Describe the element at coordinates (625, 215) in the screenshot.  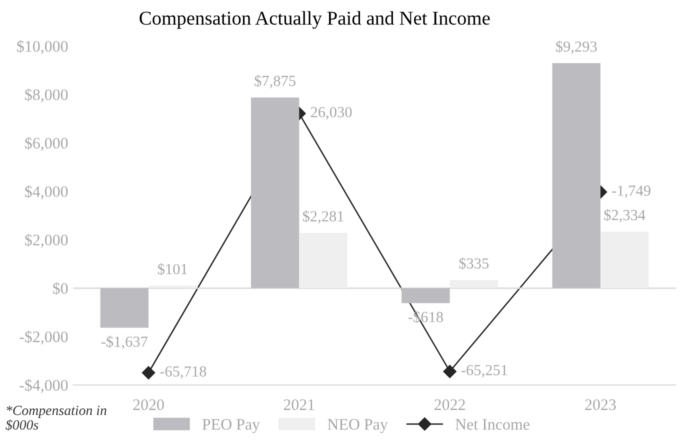
I see `data-label: $2,334` at that location.